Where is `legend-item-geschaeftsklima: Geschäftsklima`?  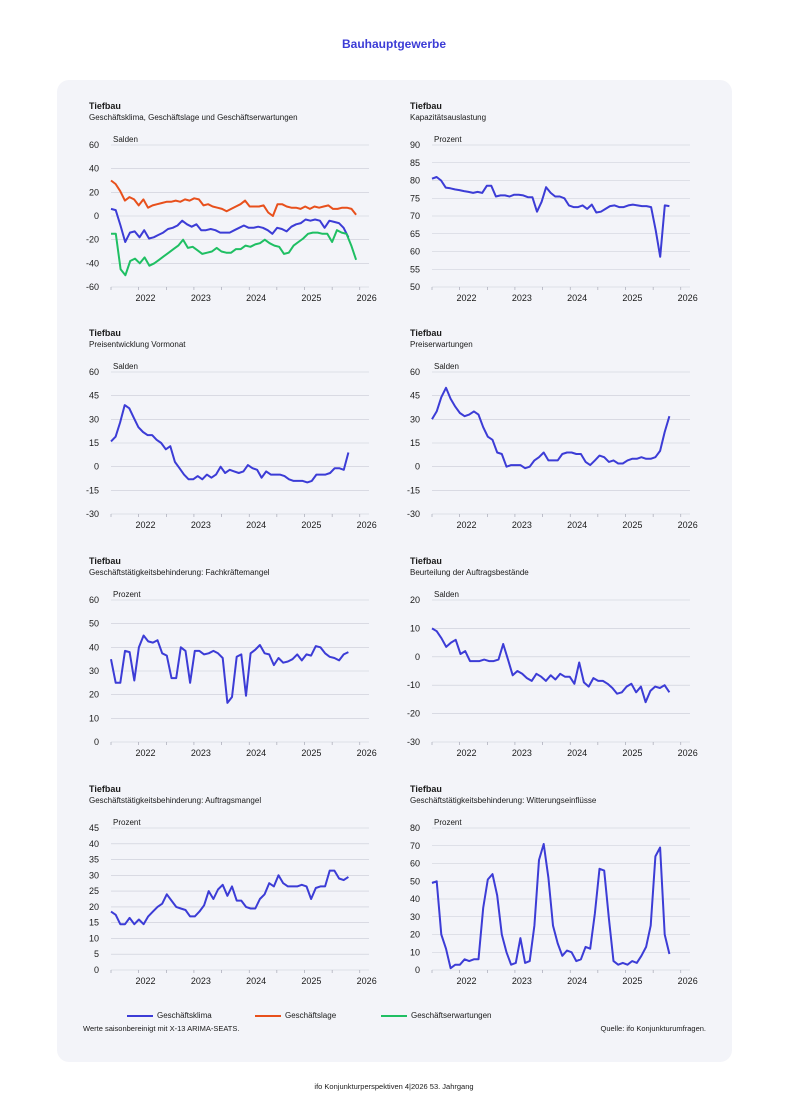
legend-item-geschaeftsklima: Geschäftsklima is located at coordinates (169, 1015).